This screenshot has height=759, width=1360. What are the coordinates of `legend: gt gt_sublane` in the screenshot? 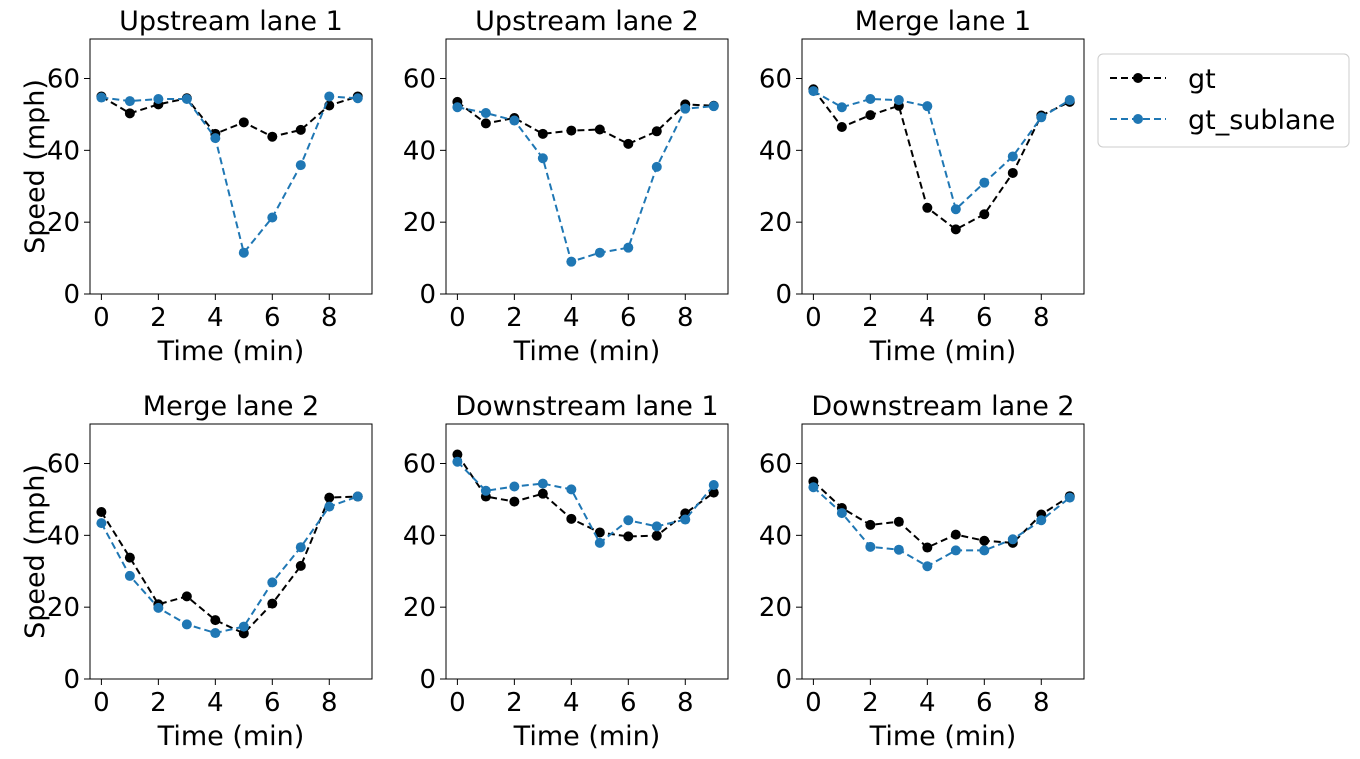 It's located at (1223, 100).